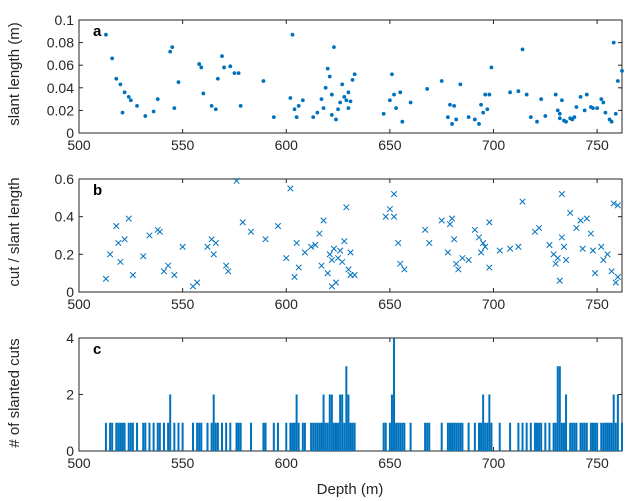 This screenshot has width=627, height=501. I want to click on panel-b-ylabel: cut / slant length, so click(14, 231).